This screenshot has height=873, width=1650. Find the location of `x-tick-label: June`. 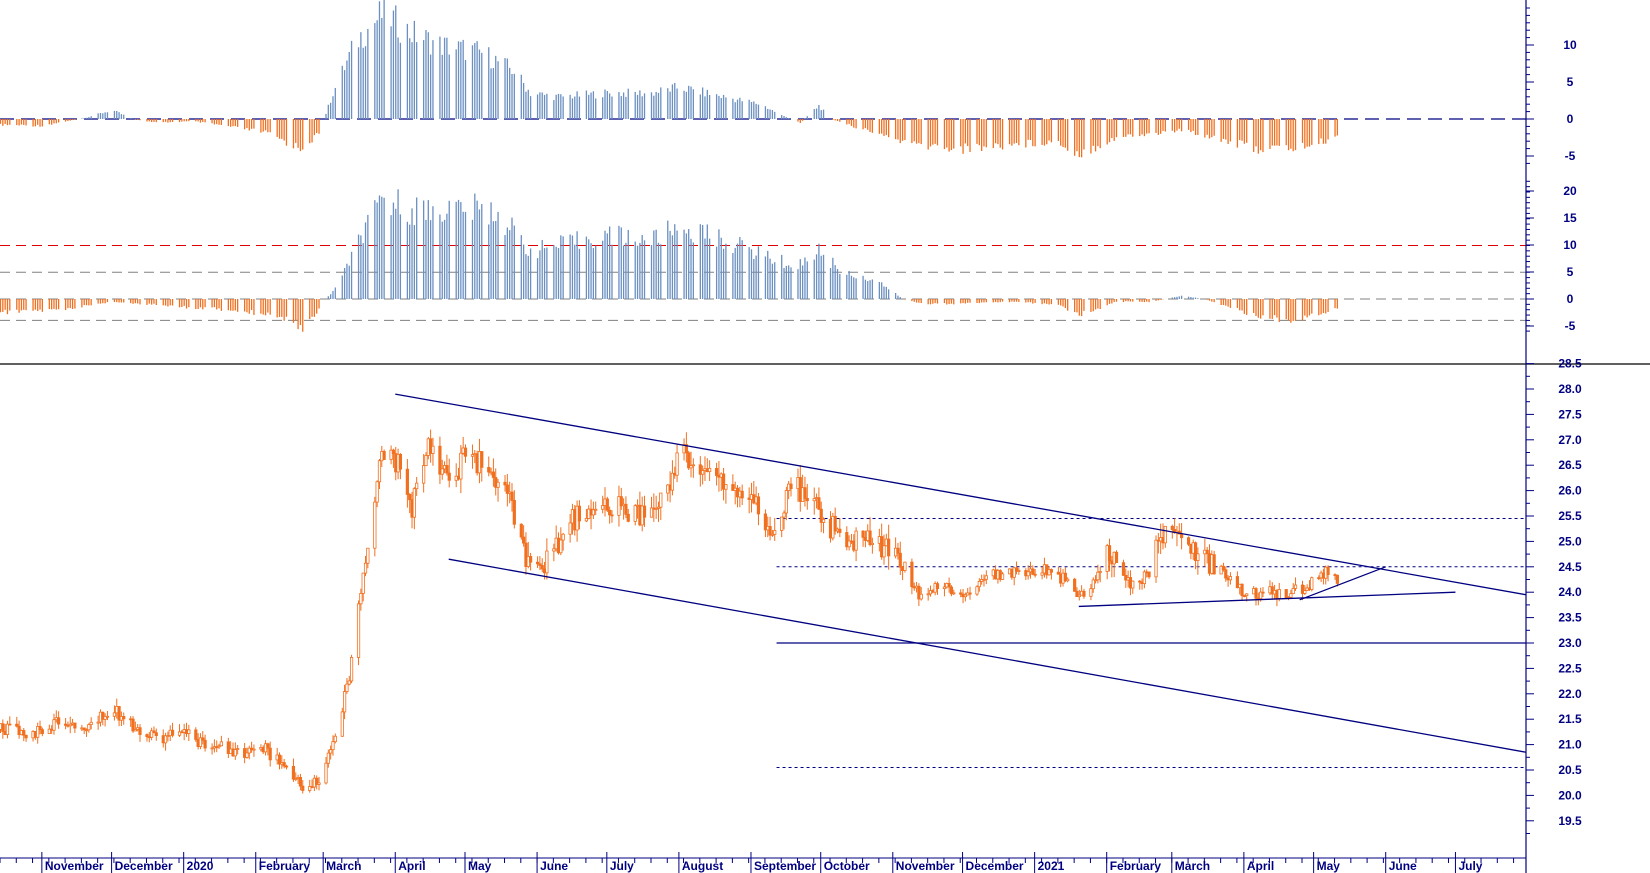

x-tick-label: June is located at coordinates (1403, 866).